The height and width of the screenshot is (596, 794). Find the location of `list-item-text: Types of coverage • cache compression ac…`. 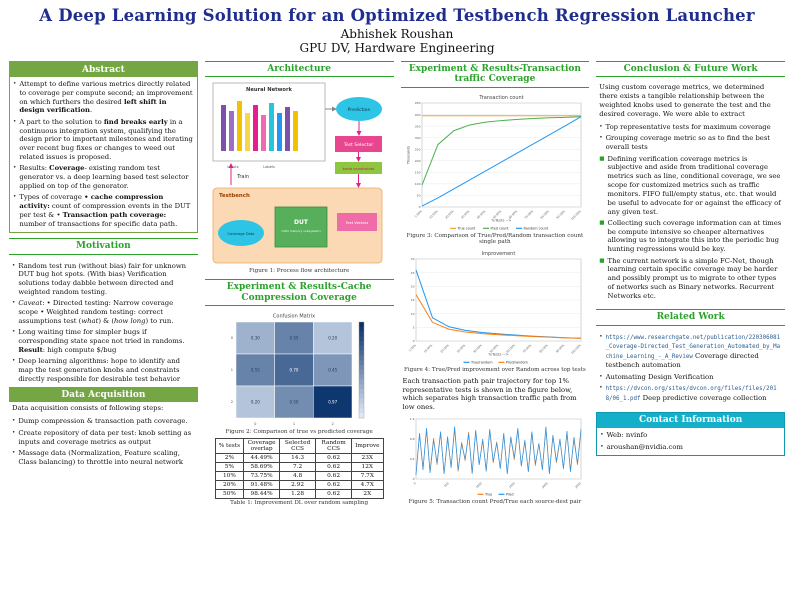

list-item-text: Types of coverage • cache compression ac… is located at coordinates (106, 210).